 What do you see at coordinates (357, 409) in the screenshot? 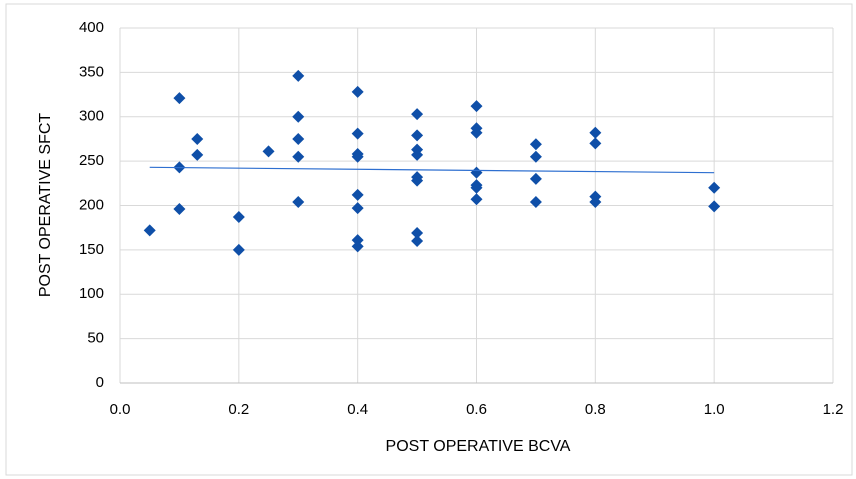
I see `x-tick-label: 0.4` at bounding box center [357, 409].